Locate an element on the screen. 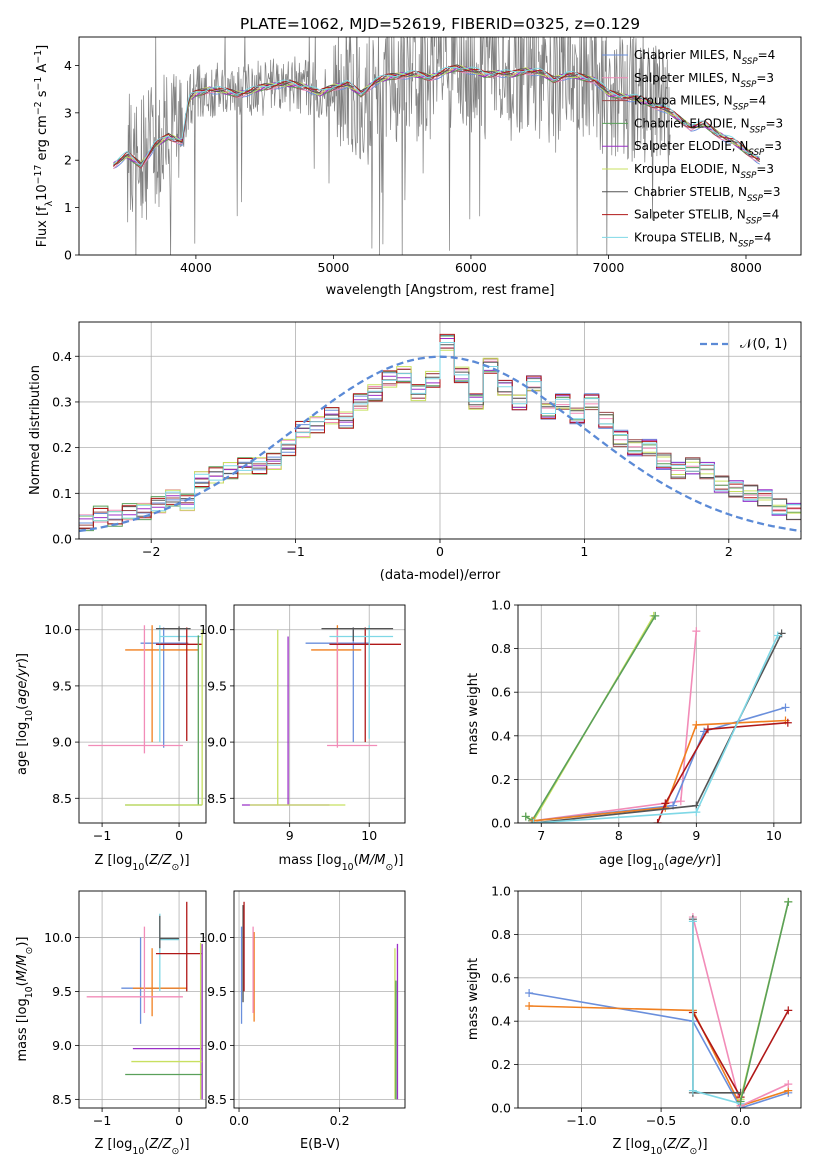  x-tick-label: −2 is located at coordinates (151, 551).